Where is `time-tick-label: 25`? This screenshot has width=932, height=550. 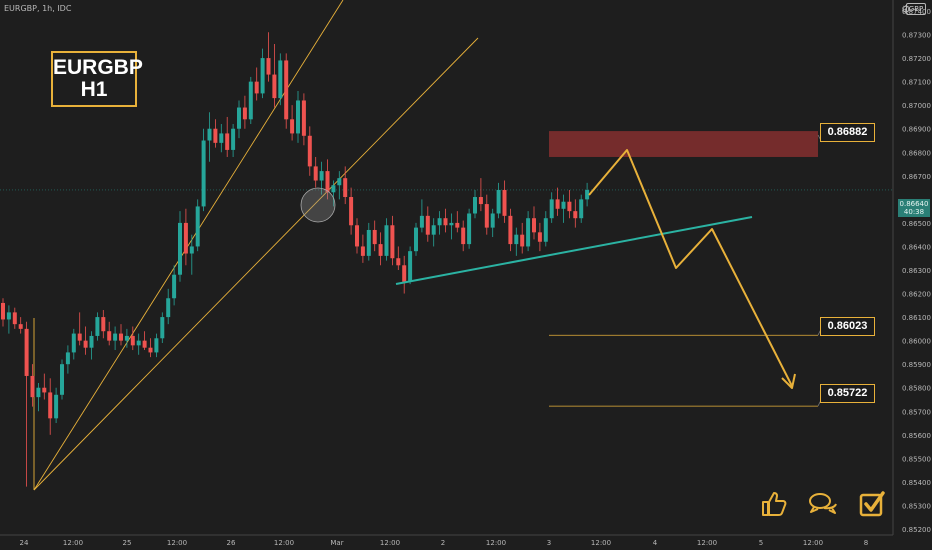 time-tick-label: 25 is located at coordinates (127, 543).